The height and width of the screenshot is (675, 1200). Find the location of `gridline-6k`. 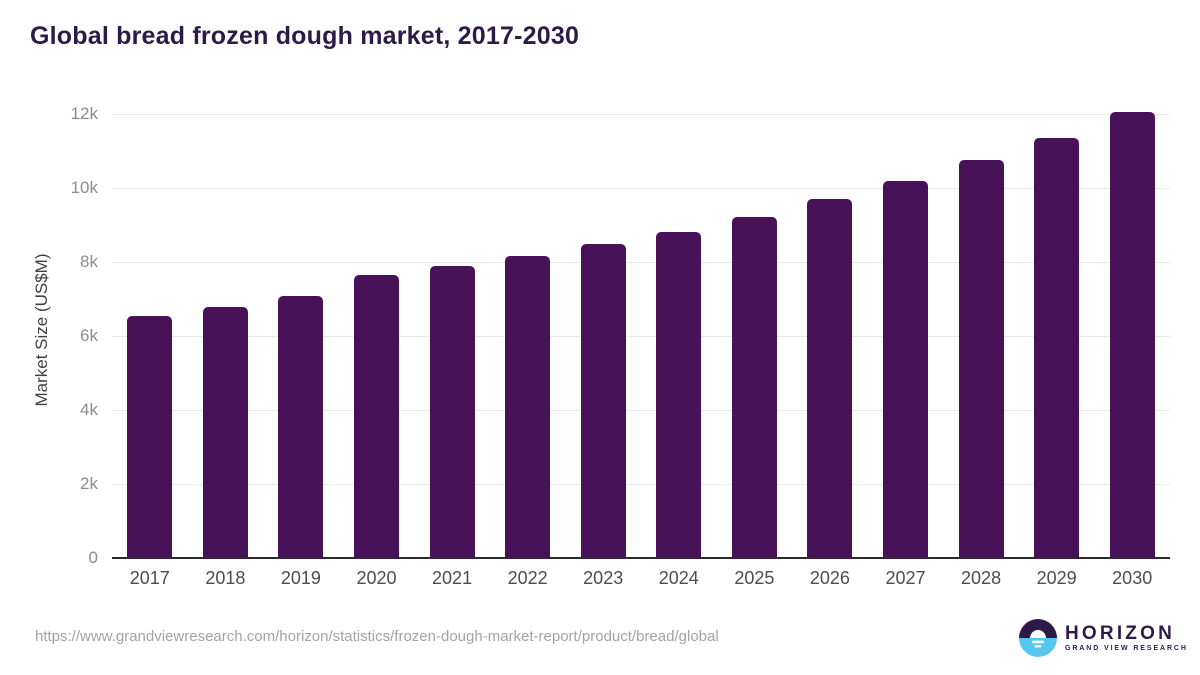

gridline-6k is located at coordinates (641, 336).